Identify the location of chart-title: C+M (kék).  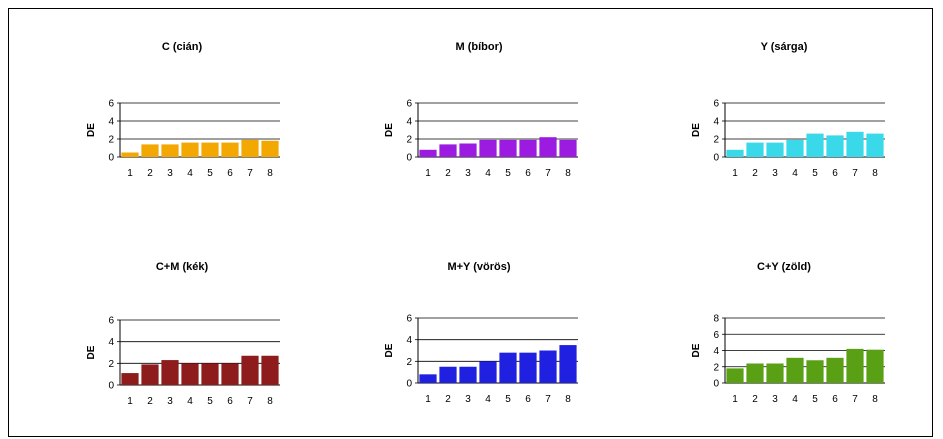
(182, 267).